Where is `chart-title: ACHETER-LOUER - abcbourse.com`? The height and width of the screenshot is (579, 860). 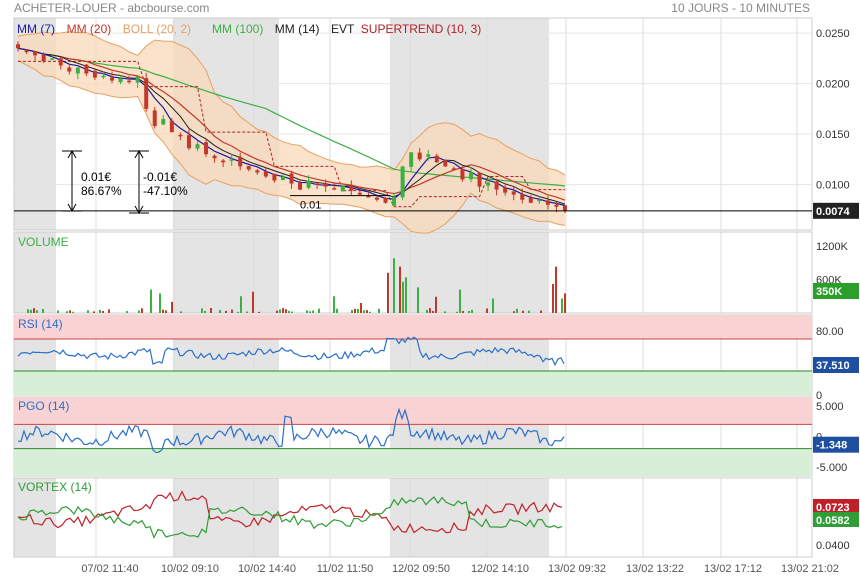 chart-title: ACHETER-LOUER - abcbourse.com is located at coordinates (112, 8).